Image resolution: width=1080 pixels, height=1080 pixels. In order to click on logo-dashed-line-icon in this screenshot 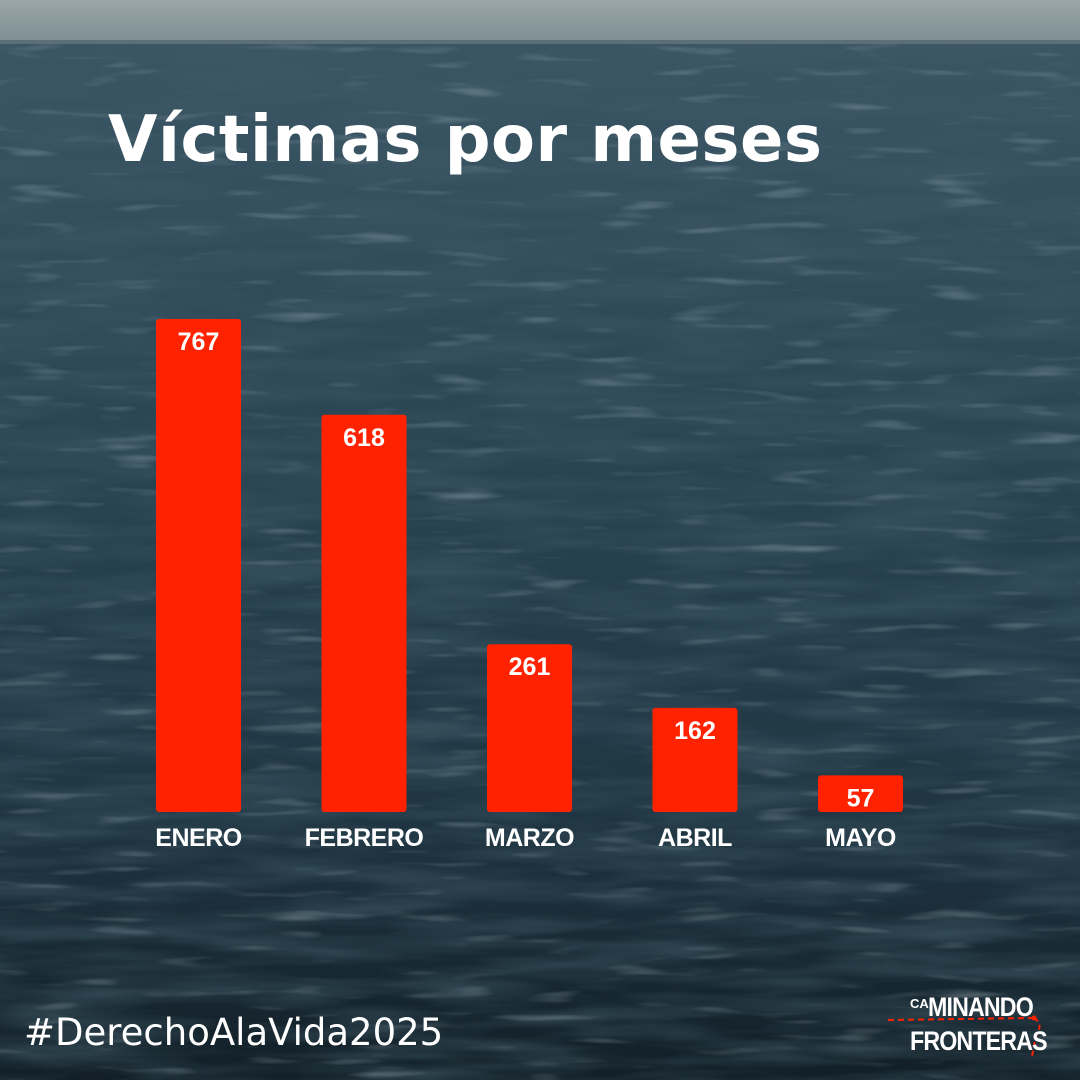, I will do `click(964, 1036)`.